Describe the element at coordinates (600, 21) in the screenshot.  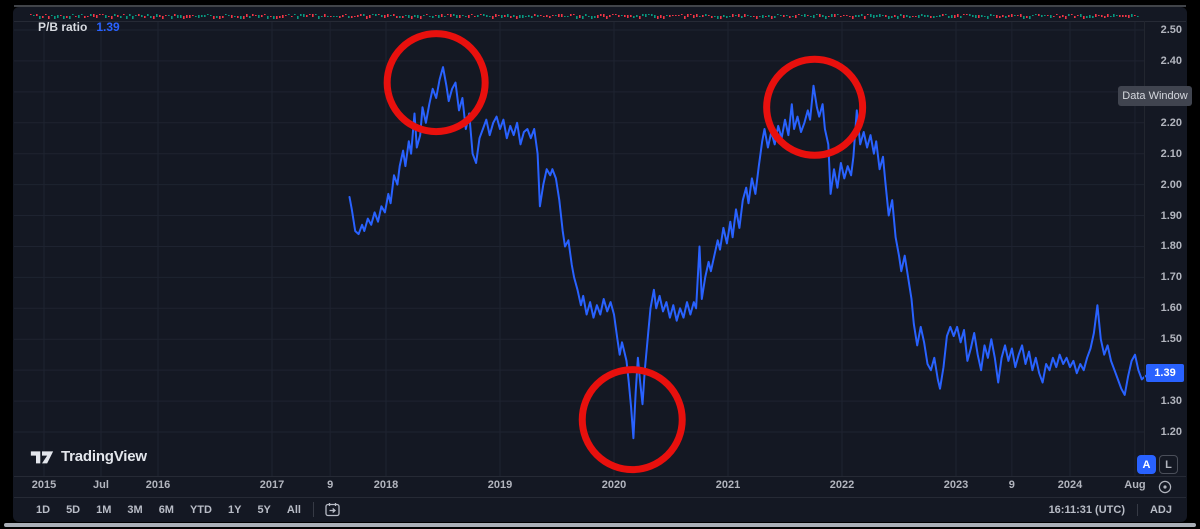
I see `pane-separator` at that location.